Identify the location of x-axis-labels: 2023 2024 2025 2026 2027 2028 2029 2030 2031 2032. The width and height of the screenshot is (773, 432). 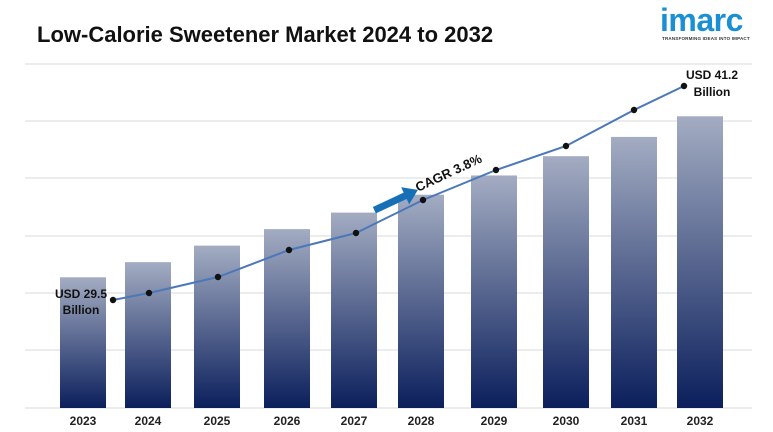
(392, 421).